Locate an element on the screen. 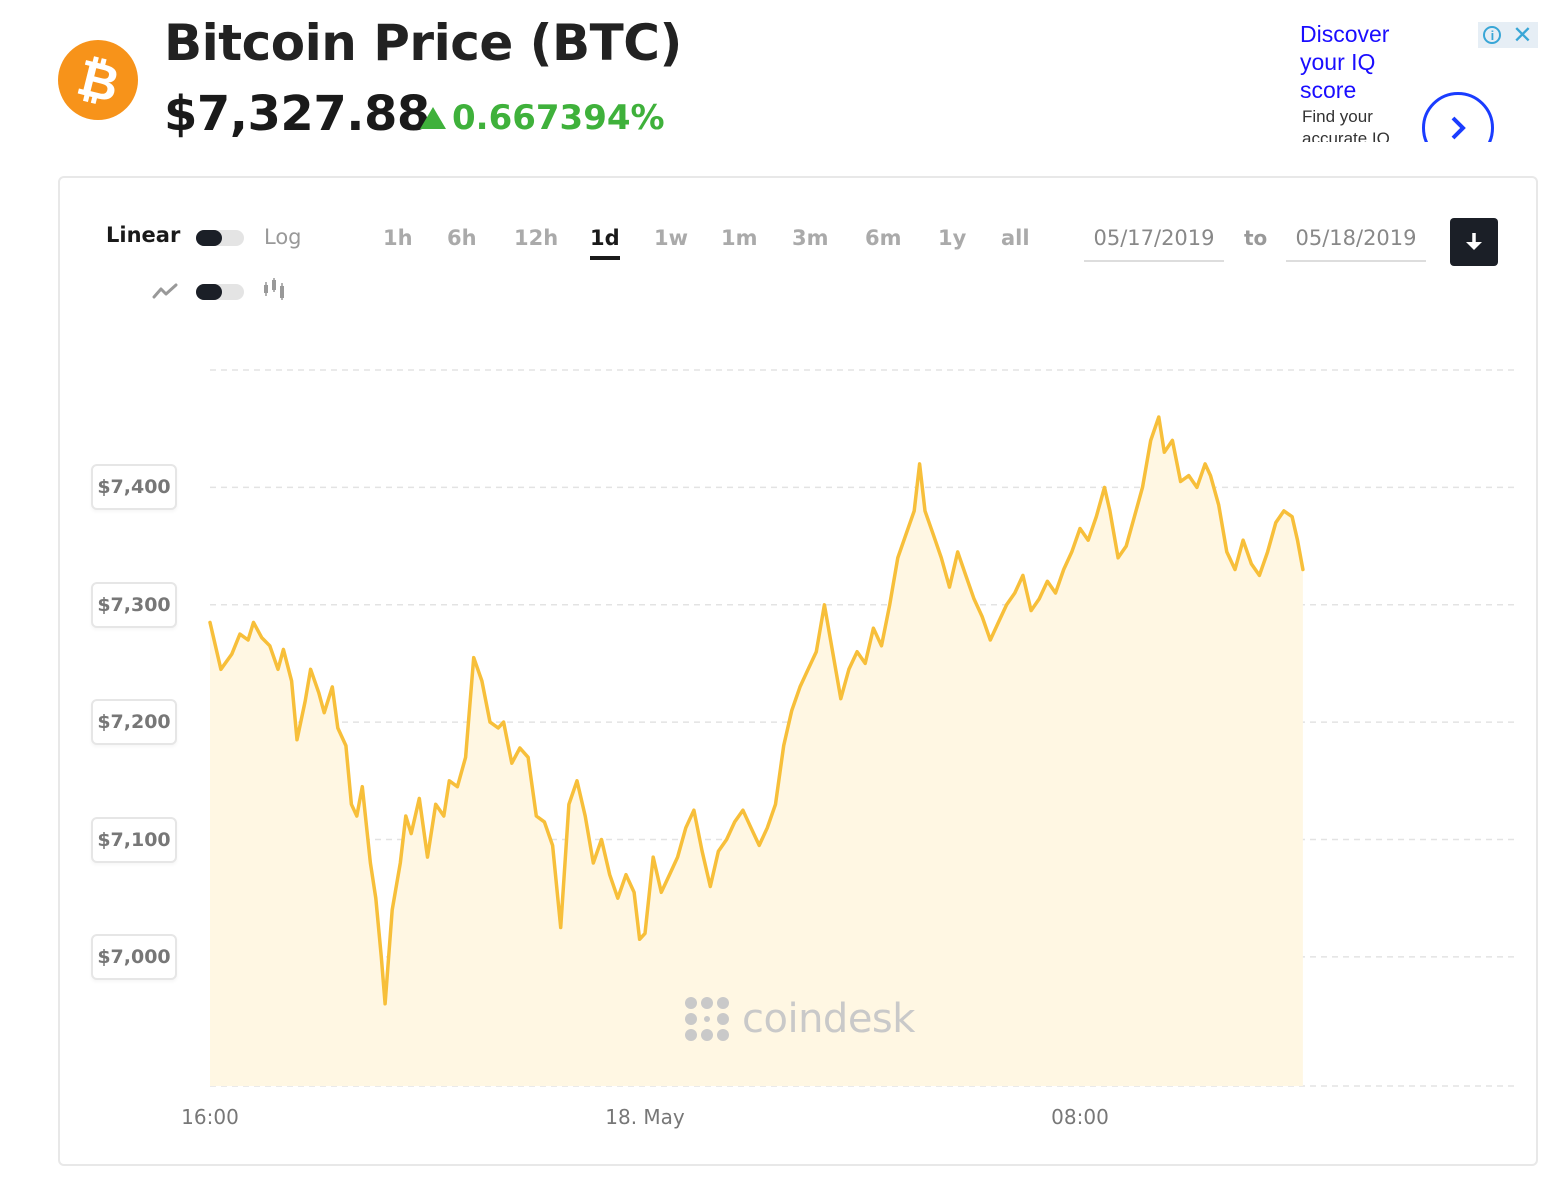 The height and width of the screenshot is (1196, 1566). scale-toggle is located at coordinates (220, 238).